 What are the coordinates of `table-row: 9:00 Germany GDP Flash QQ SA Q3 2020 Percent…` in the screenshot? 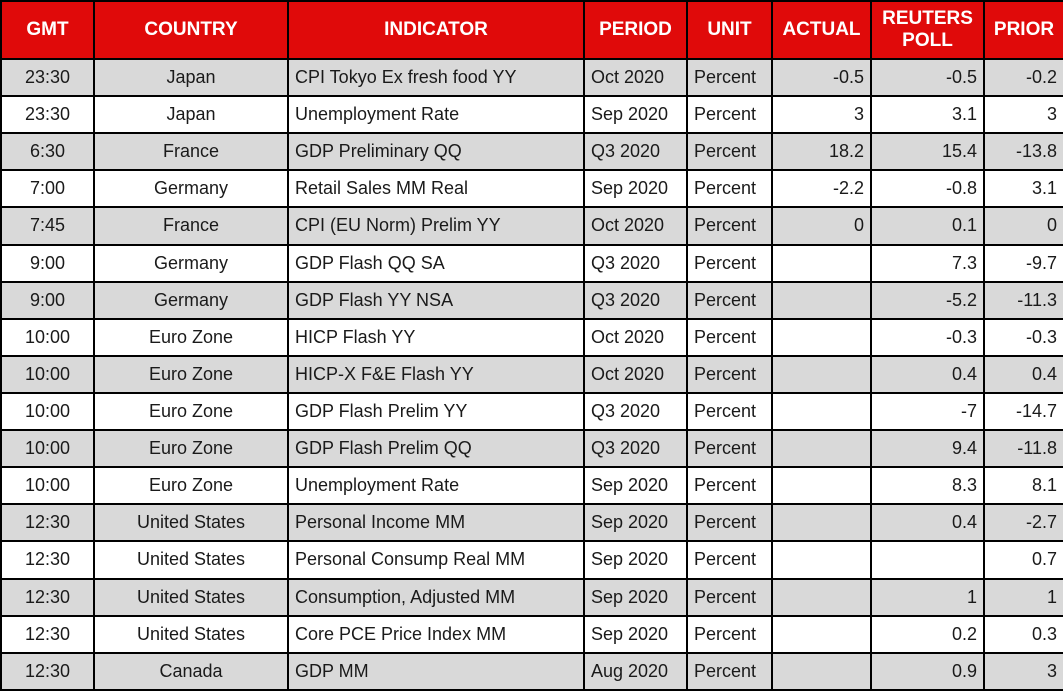 It's located at (531, 263).